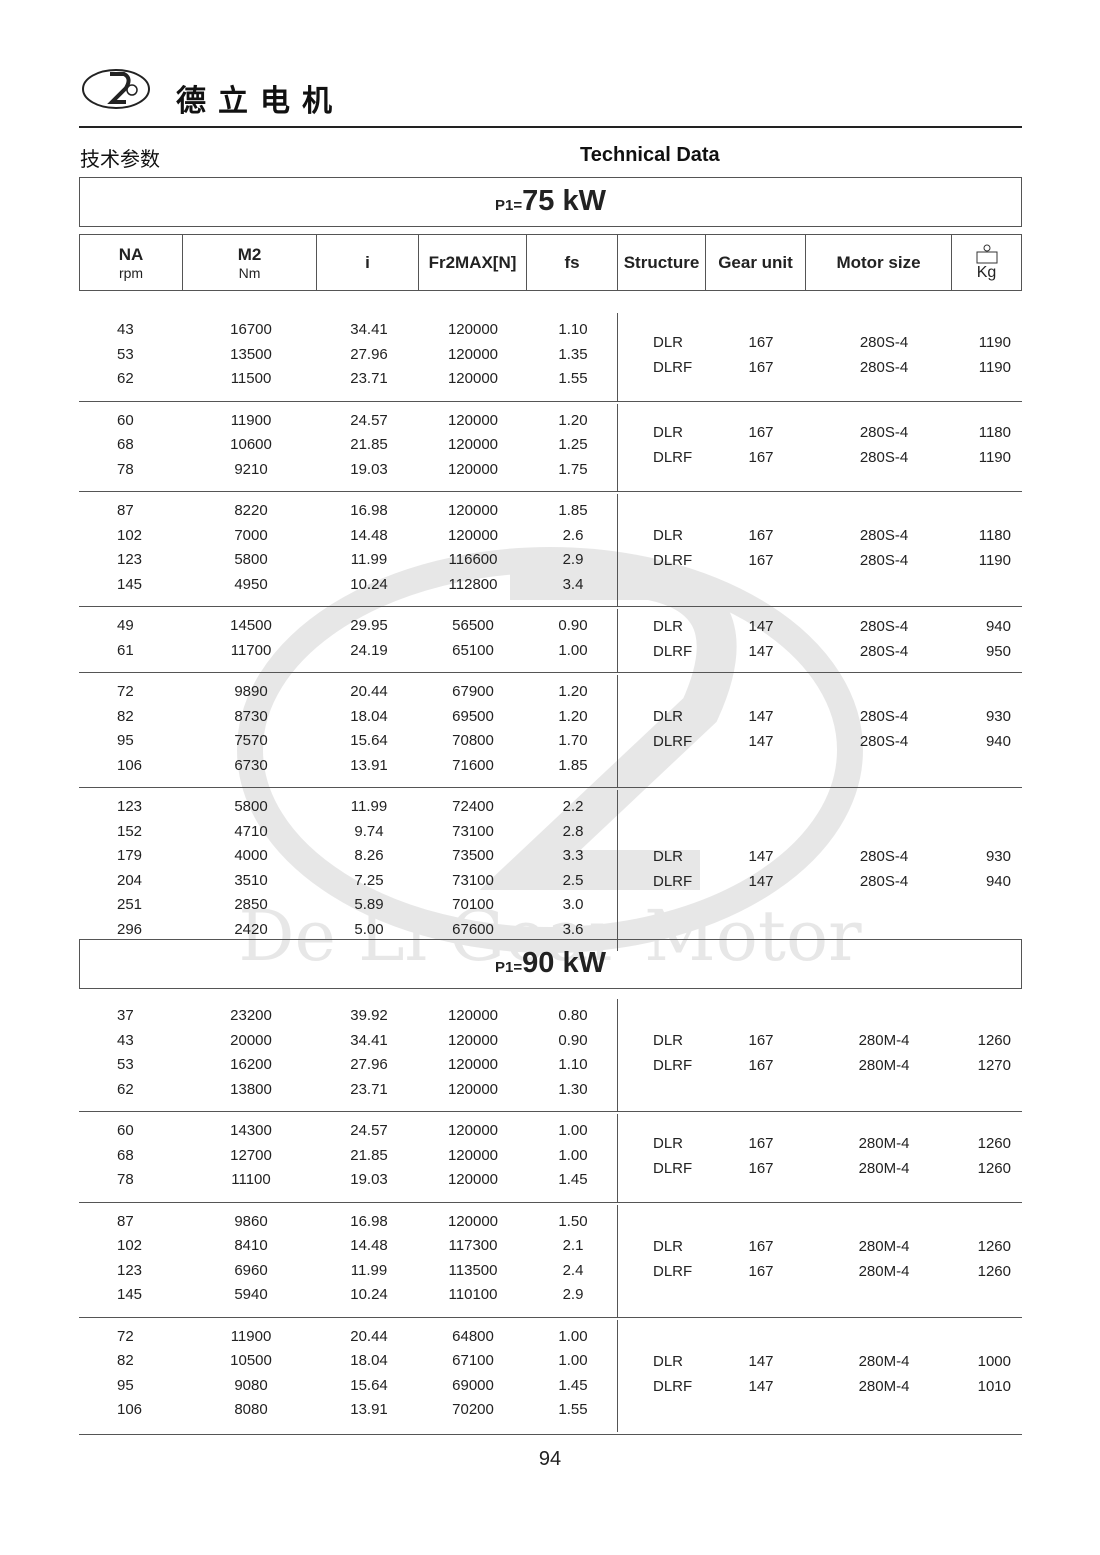 This screenshot has width=1100, height=1555. What do you see at coordinates (130, 904) in the screenshot?
I see `cell-na: 251` at bounding box center [130, 904].